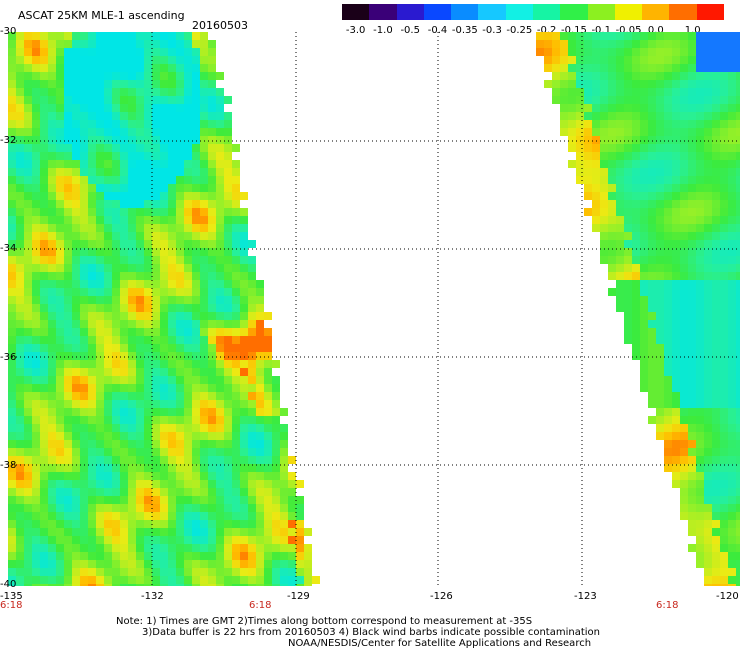 The height and width of the screenshot is (650, 740). What do you see at coordinates (410, 30) in the screenshot?
I see `colorbar-label: -0.5` at bounding box center [410, 30].